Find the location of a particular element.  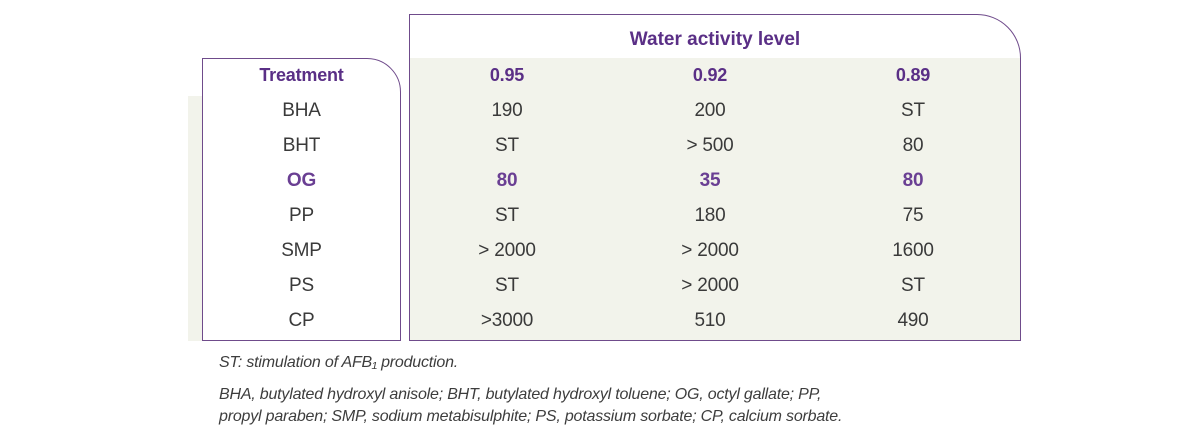

treatment-cell: BHT is located at coordinates (301, 145).